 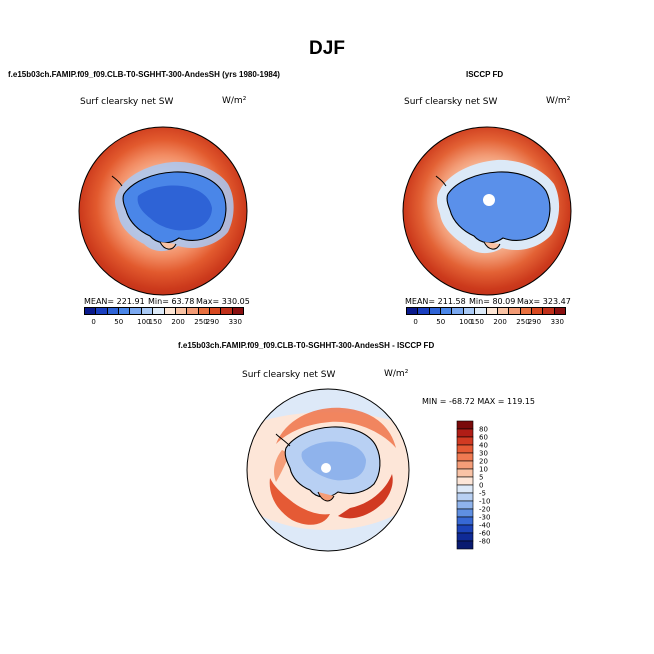 I want to click on colorbar-tick-label: -80, so click(x=484, y=542).